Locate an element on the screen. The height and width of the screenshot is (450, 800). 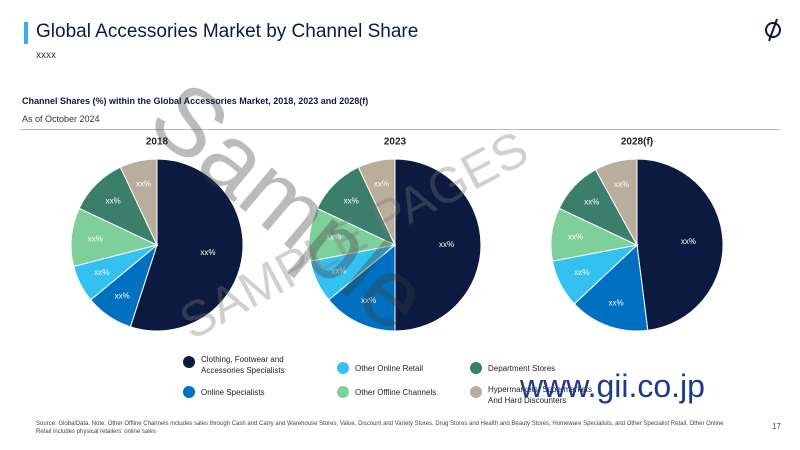
page-number: 17 is located at coordinates (776, 426).